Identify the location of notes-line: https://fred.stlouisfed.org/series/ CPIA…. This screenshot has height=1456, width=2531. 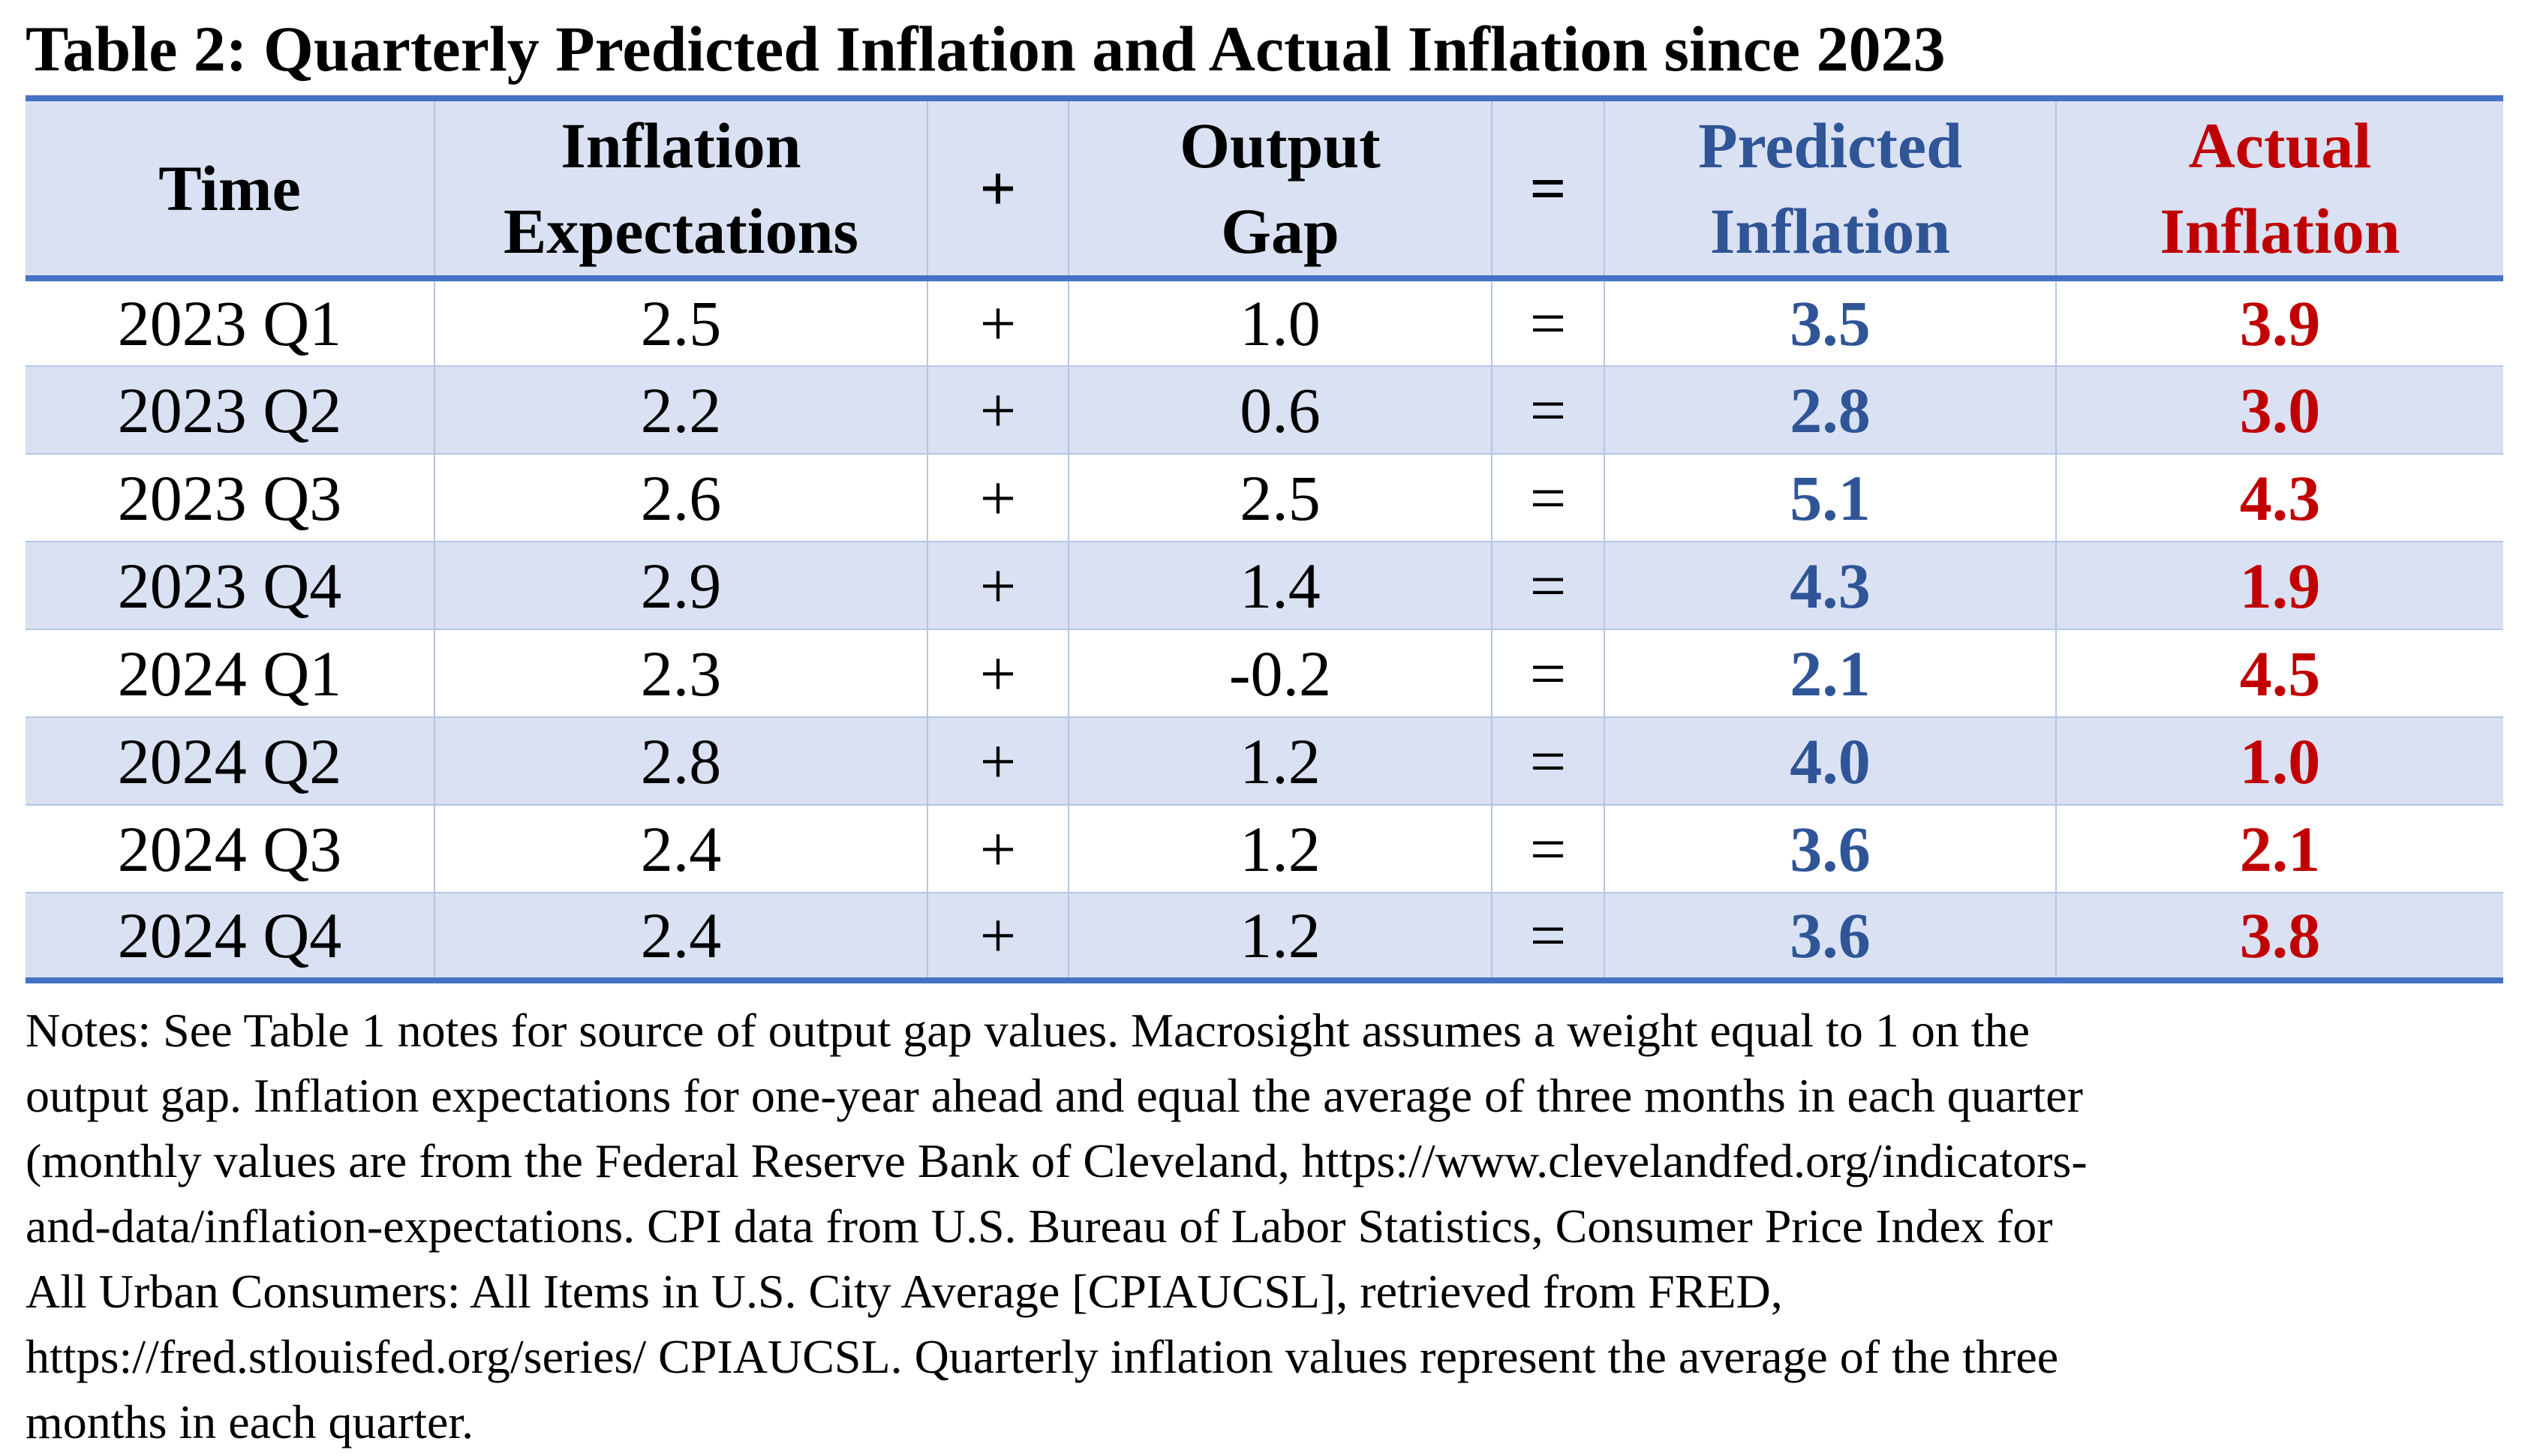
(1042, 1356).